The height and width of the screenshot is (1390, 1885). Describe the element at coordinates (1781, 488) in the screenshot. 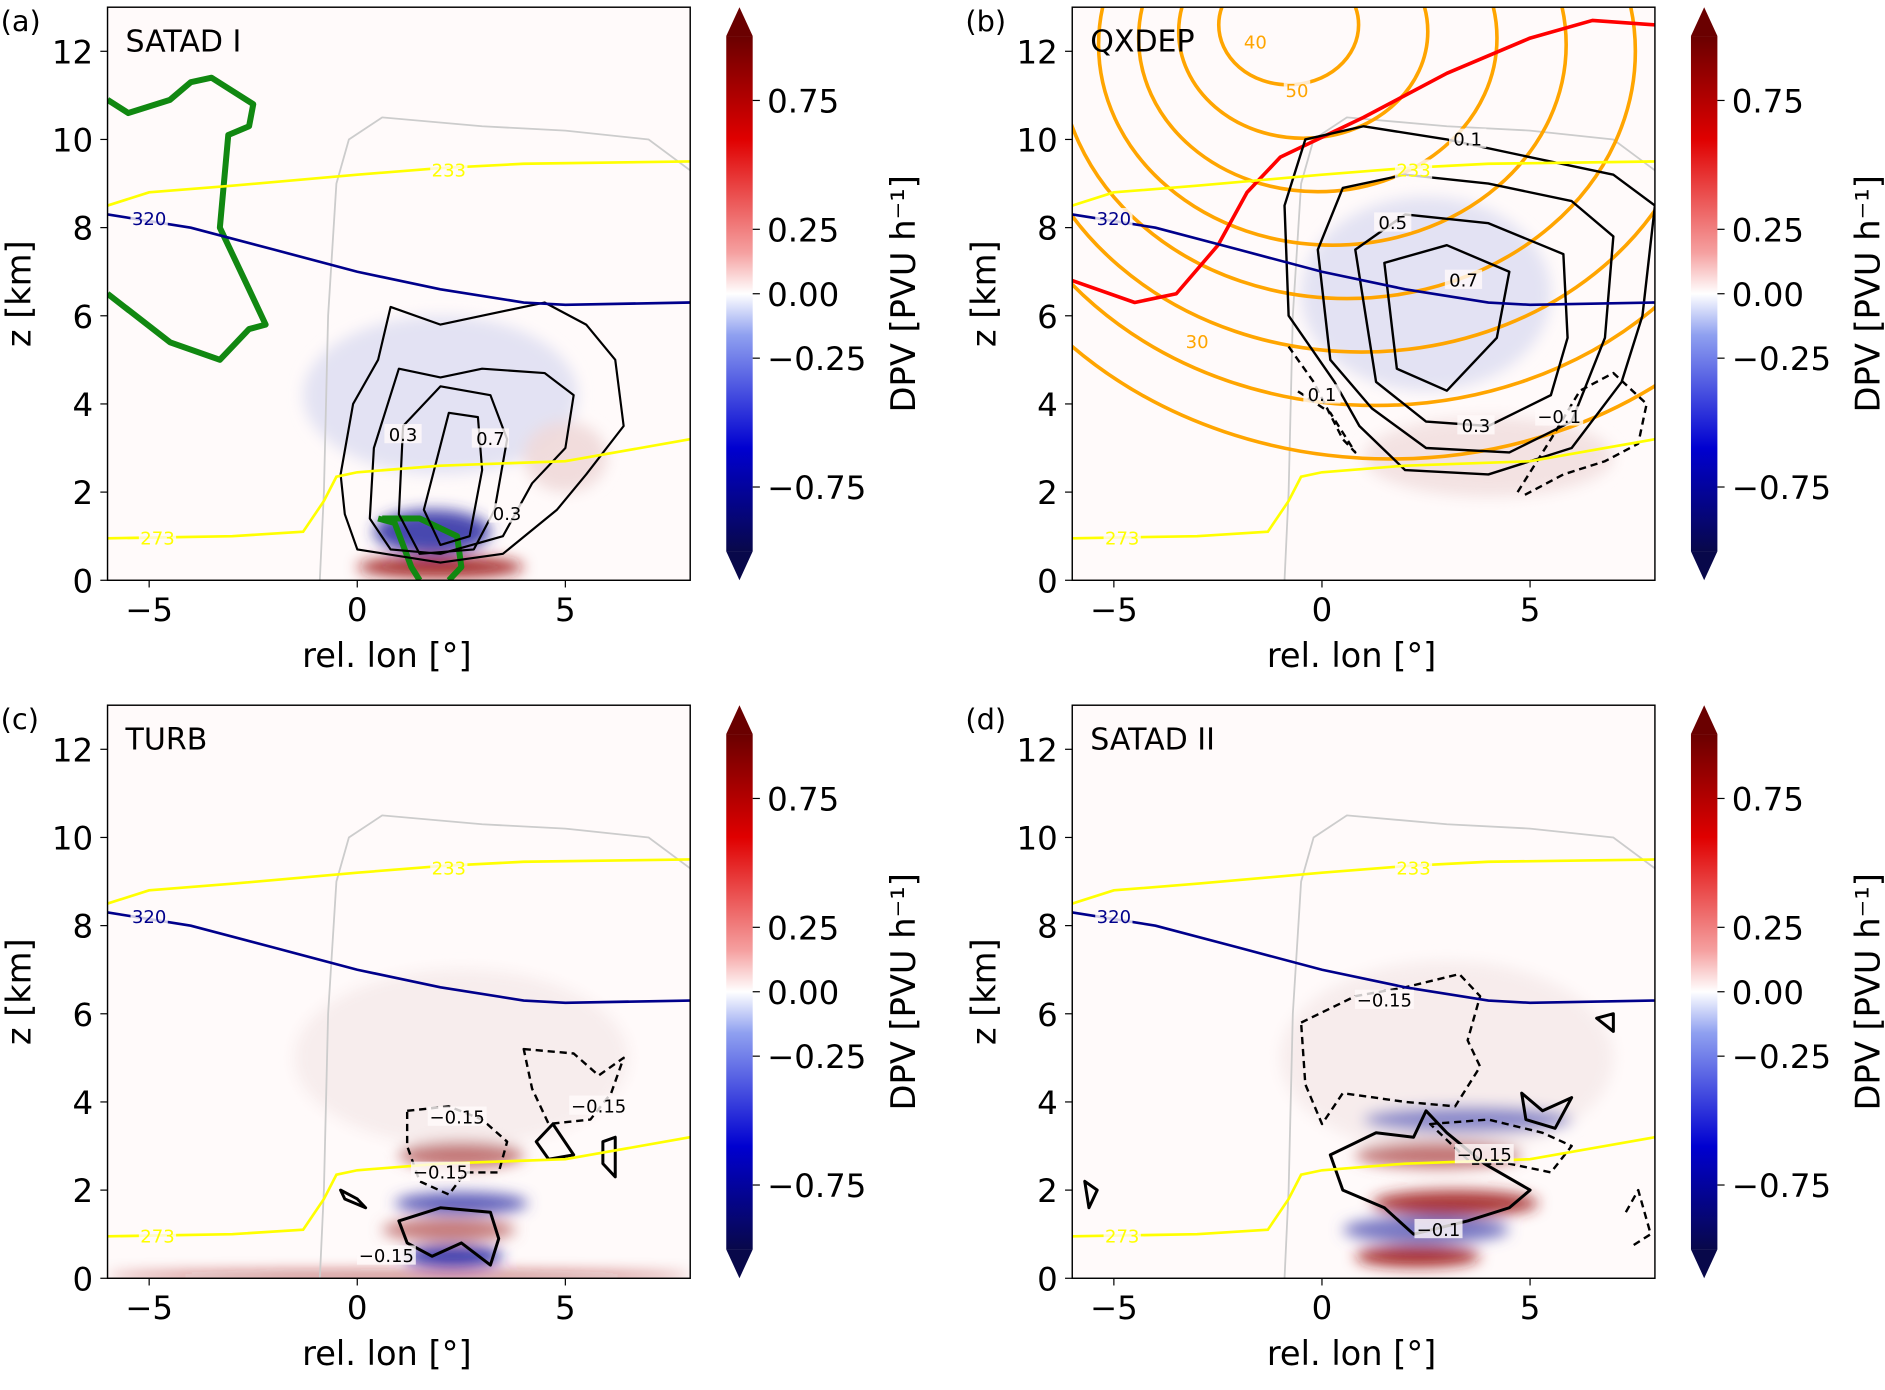

I see `colorbar-tick-label: −0.75` at that location.